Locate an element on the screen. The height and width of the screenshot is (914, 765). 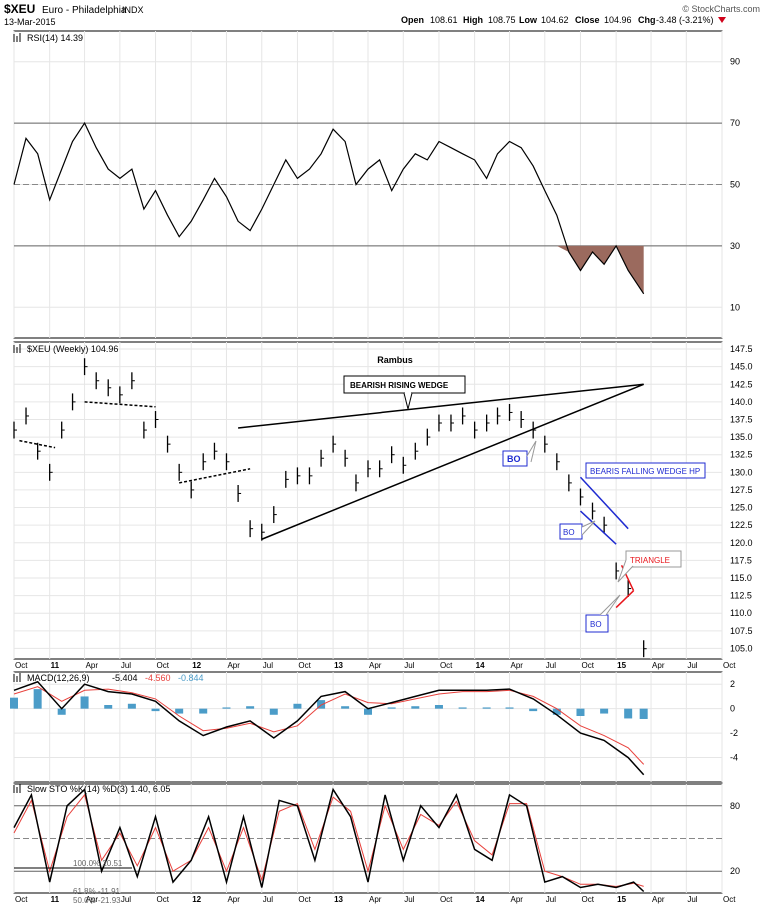
breakout-label: BO is located at coordinates (514, 459).